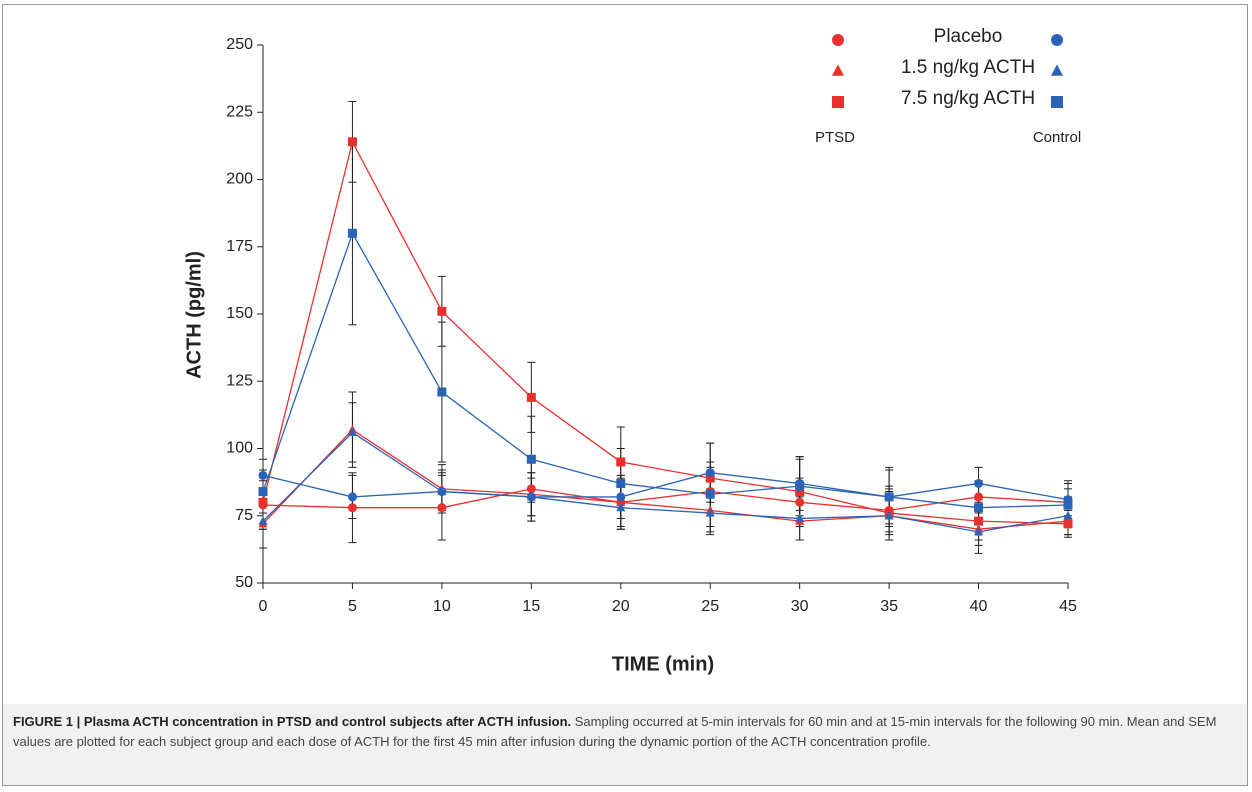  What do you see at coordinates (239, 44) in the screenshot?
I see `y-tick-label: 250` at bounding box center [239, 44].